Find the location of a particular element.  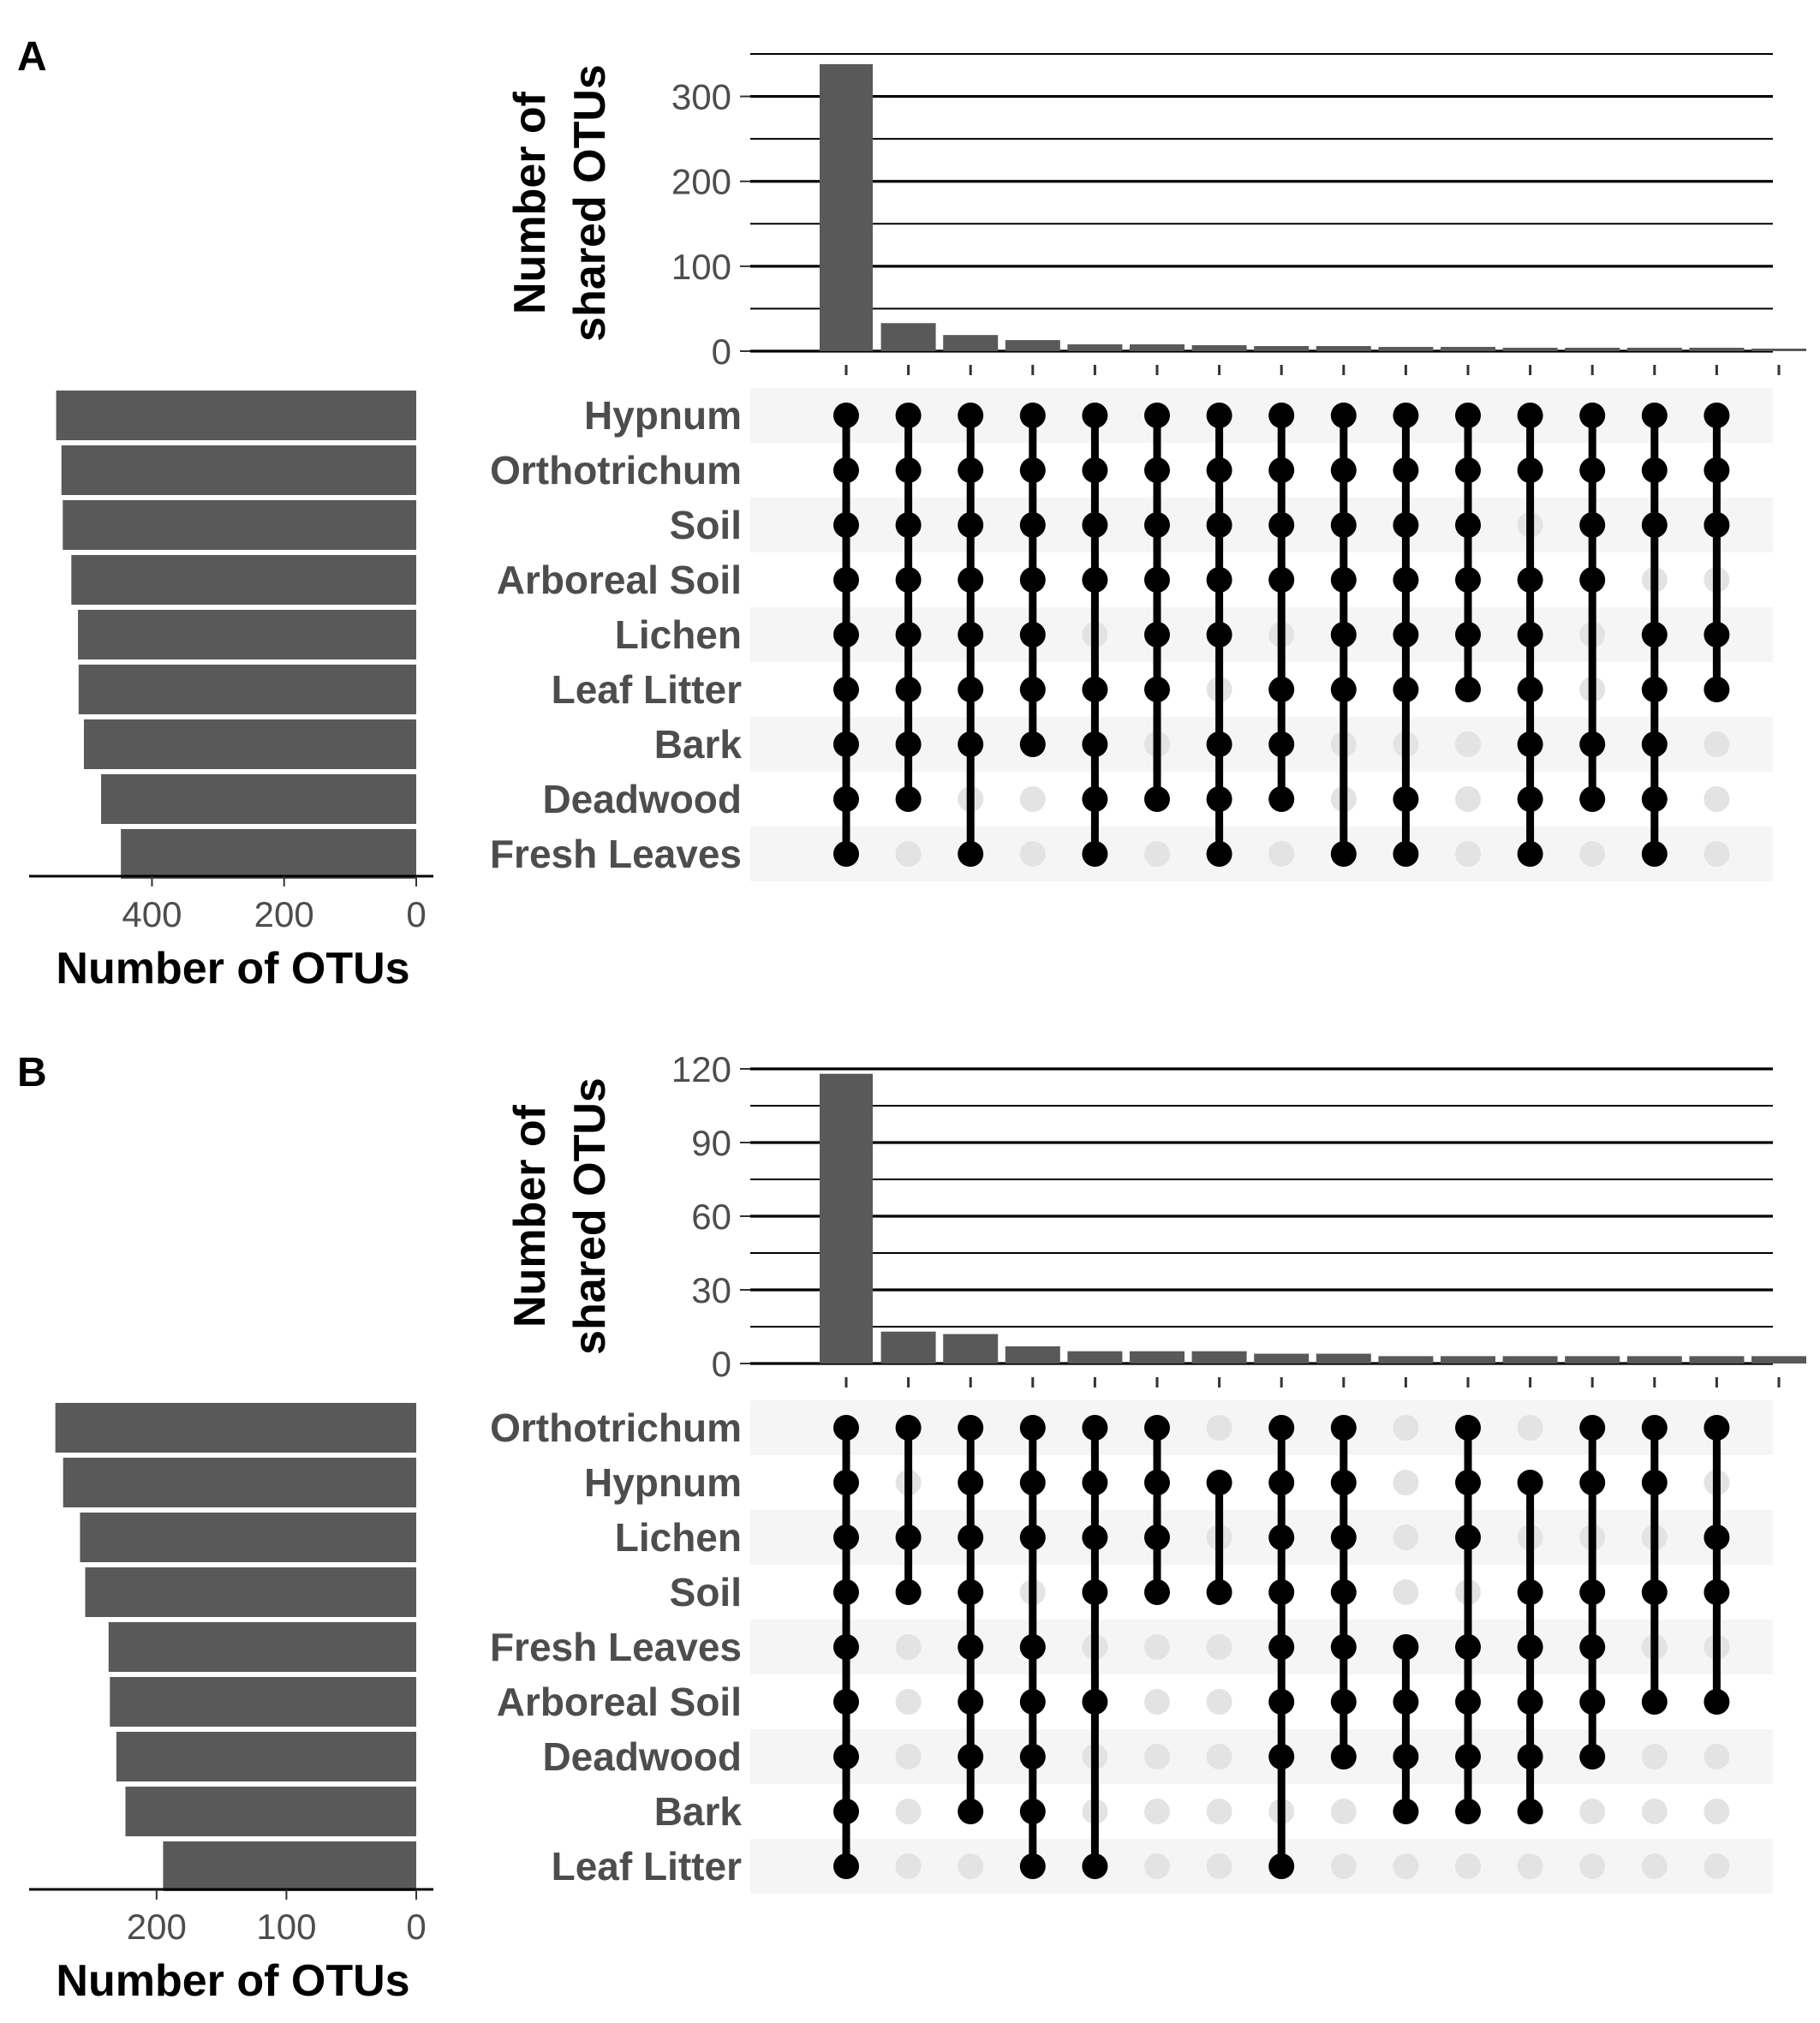

set-size-tick-label: 400 is located at coordinates (152, 914).